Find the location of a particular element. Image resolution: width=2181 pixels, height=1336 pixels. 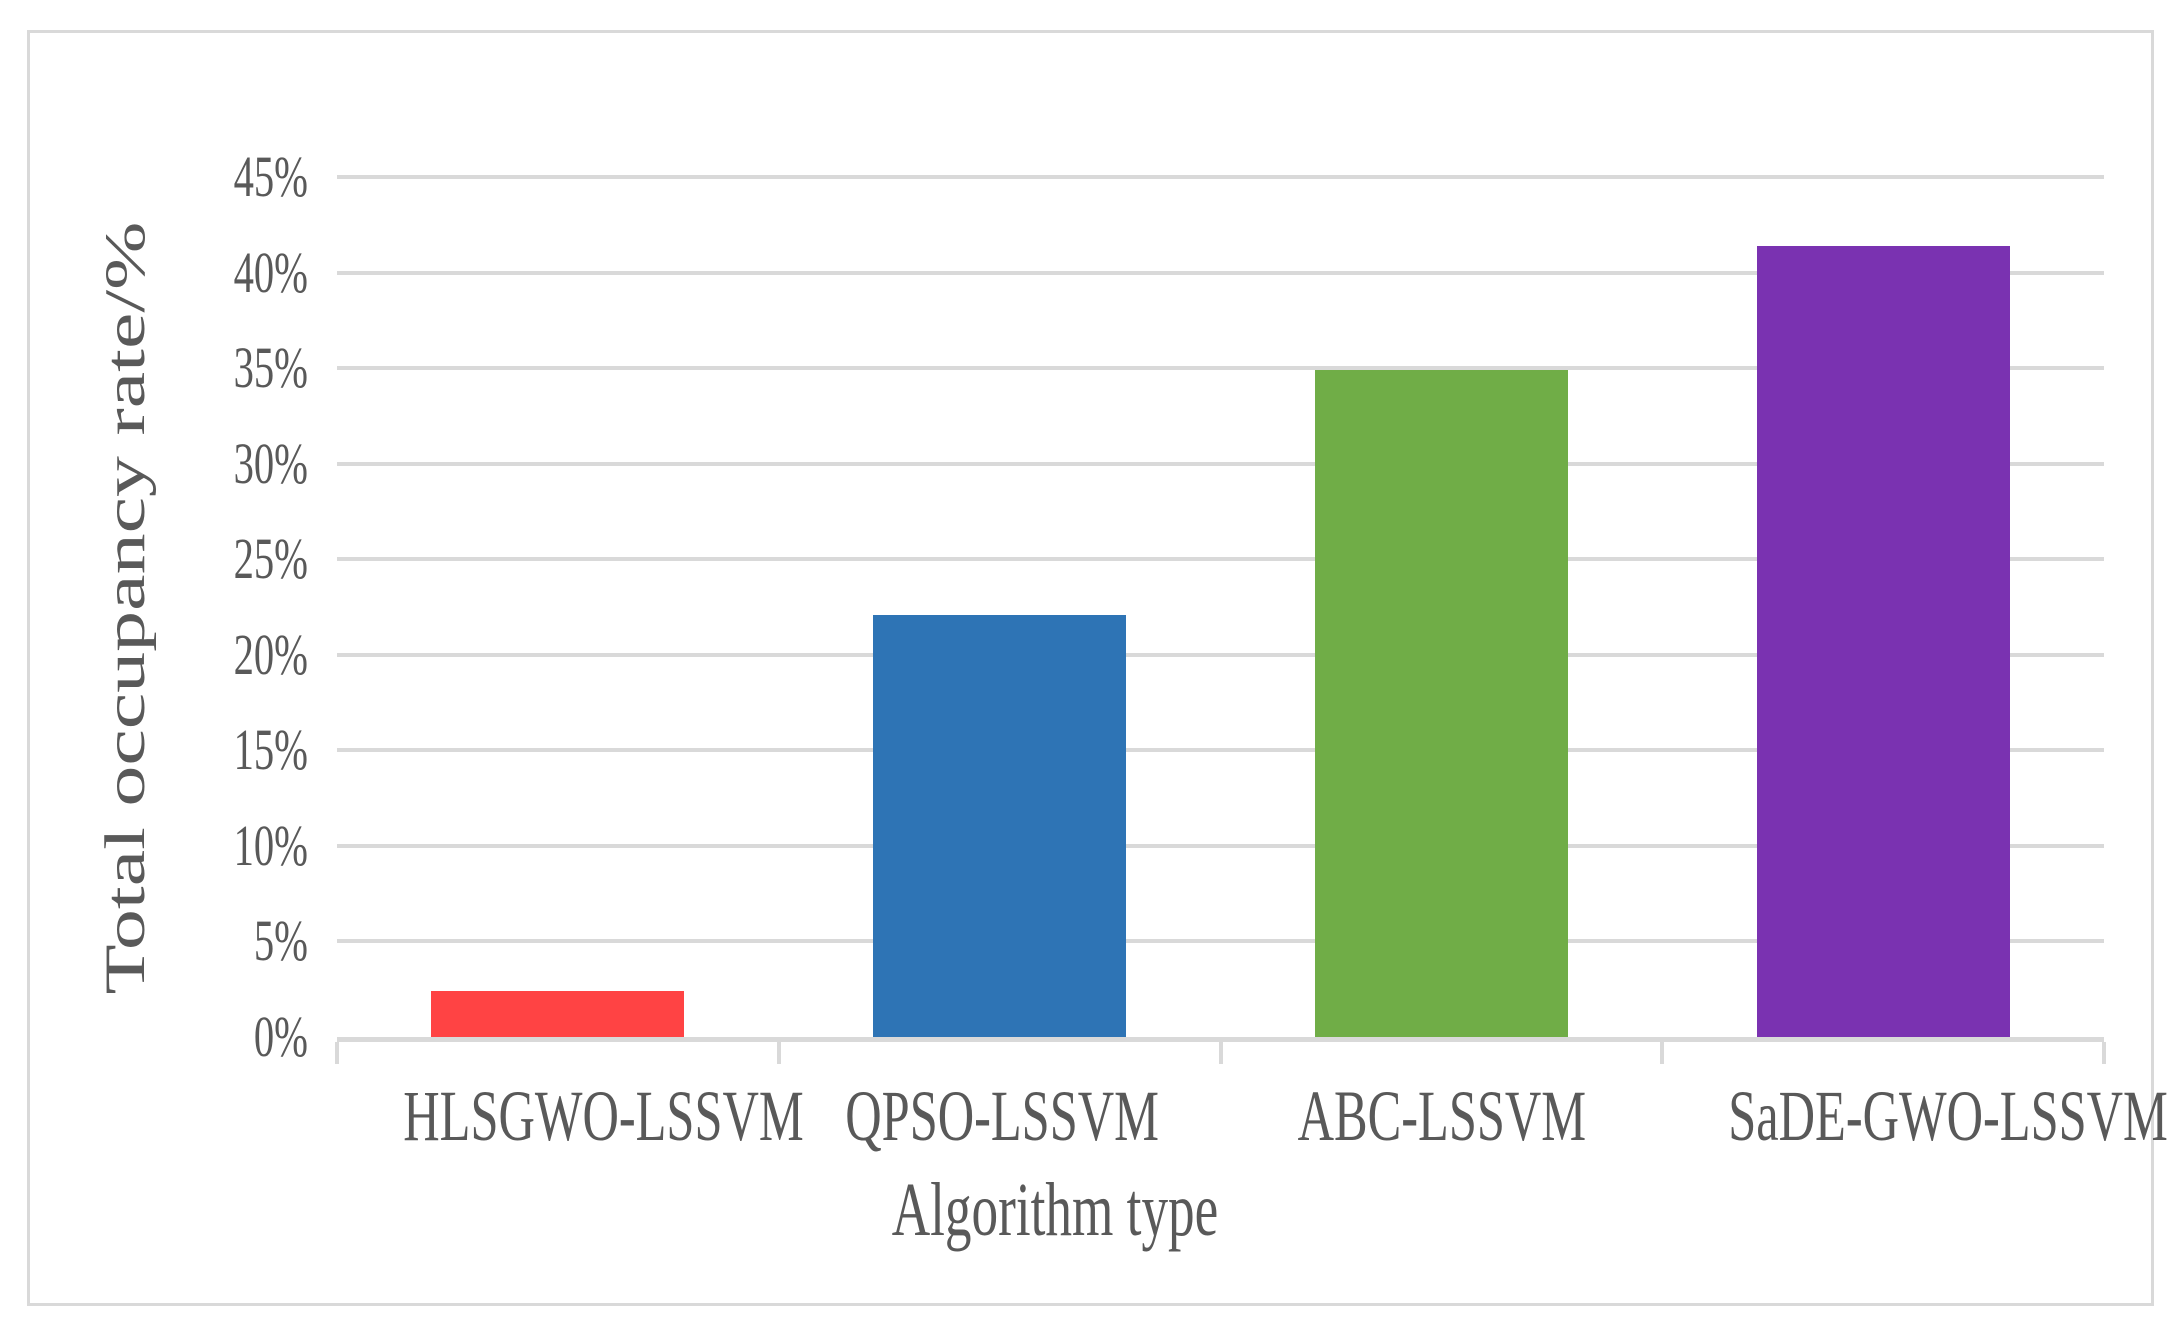

y-tick-label: 20% is located at coordinates (270, 654).